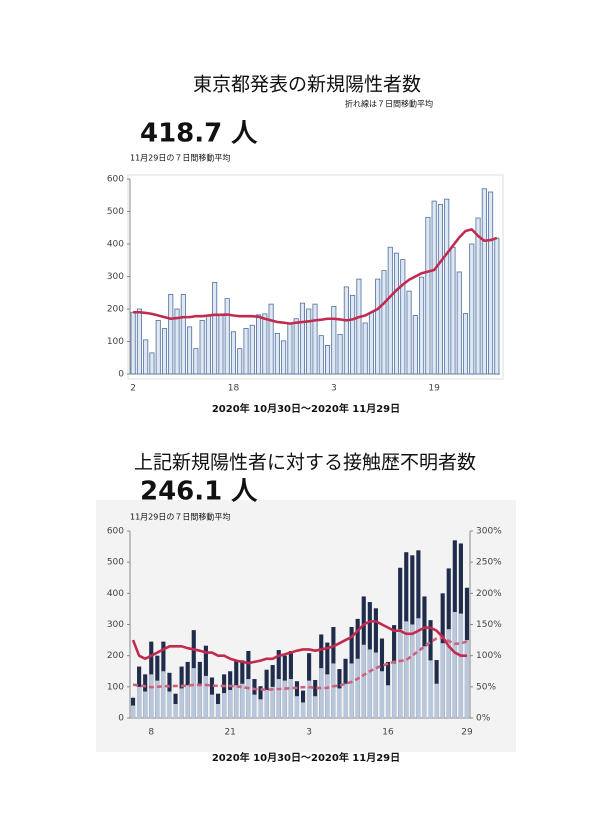  Describe the element at coordinates (467, 733) in the screenshot. I see `x-tick-label: 29` at that location.